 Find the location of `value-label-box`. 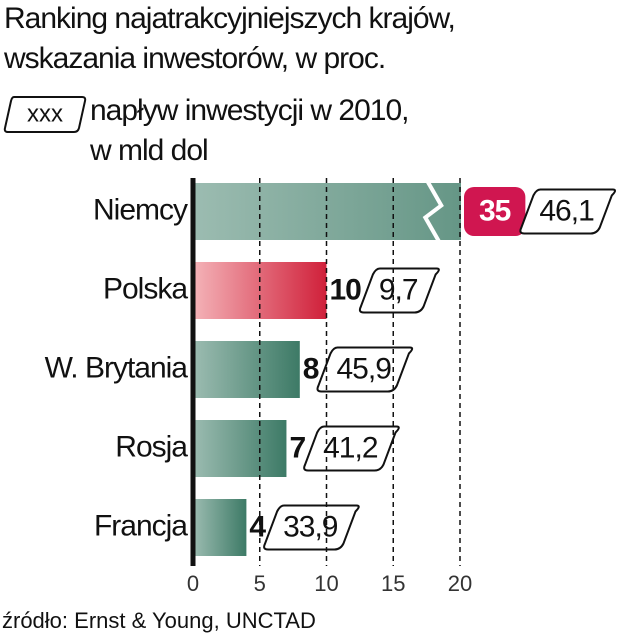

value-label-box is located at coordinates (495, 211).